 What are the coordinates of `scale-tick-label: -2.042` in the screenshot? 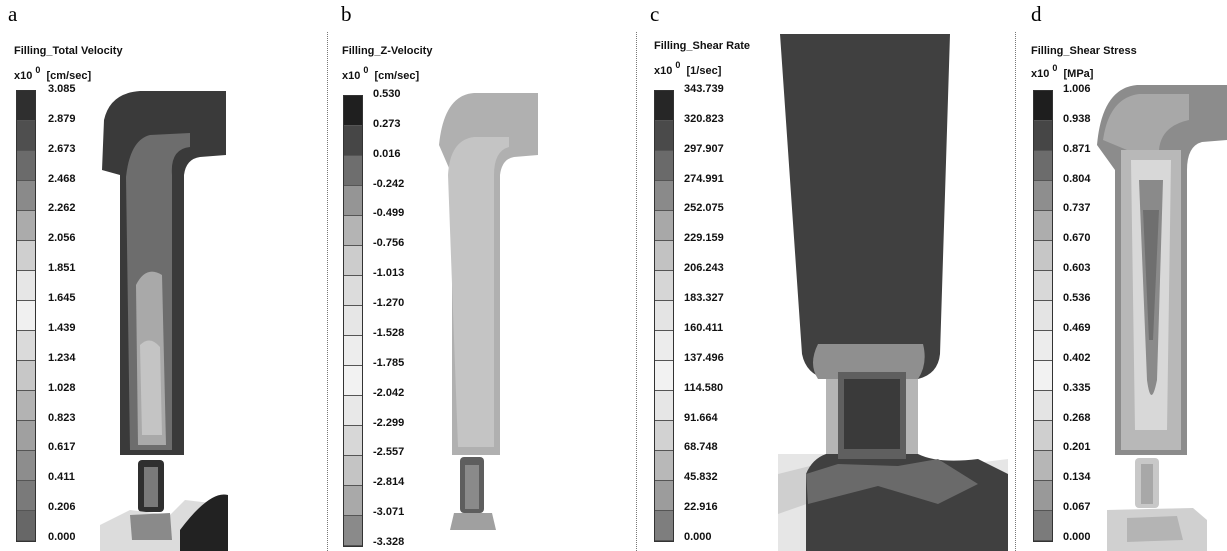 It's located at (389, 392).